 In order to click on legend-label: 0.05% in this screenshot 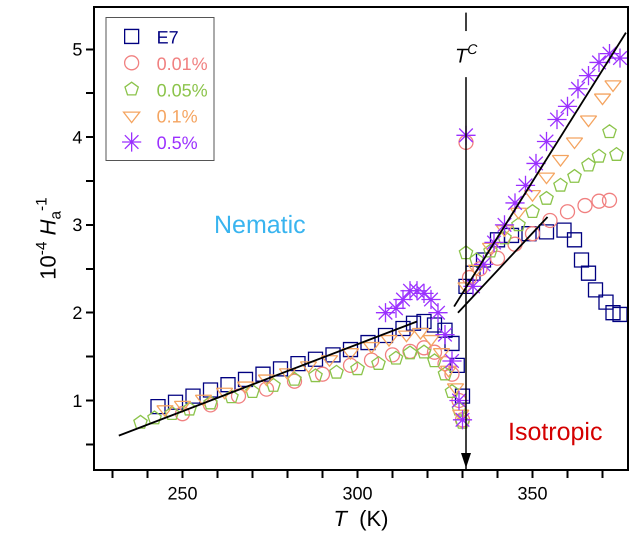, I will do `click(182, 90)`.